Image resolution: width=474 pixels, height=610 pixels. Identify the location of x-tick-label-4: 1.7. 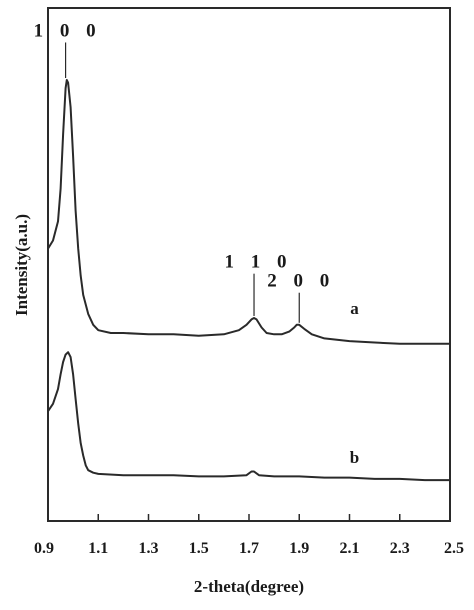
(249, 548).